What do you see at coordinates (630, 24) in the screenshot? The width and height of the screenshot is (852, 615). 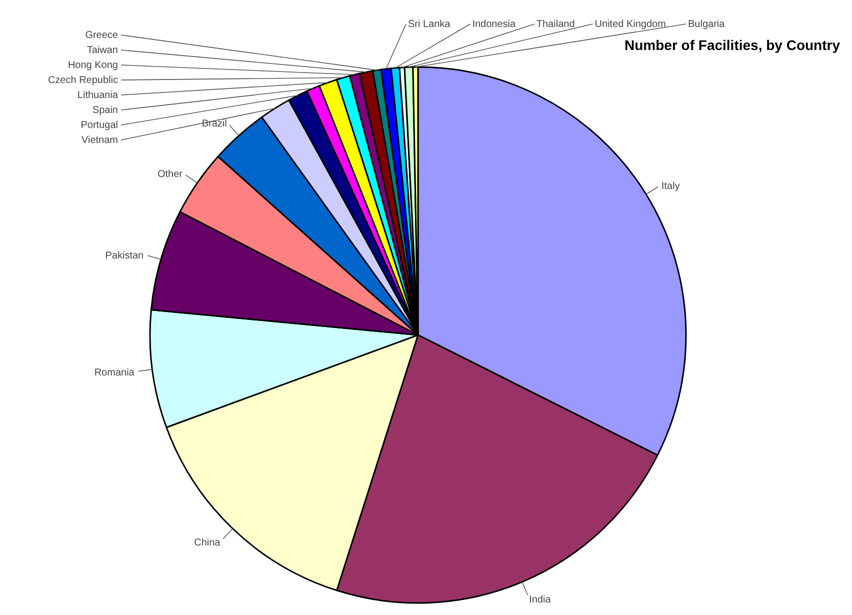 I see `slice-label: United Kingdom` at bounding box center [630, 24].